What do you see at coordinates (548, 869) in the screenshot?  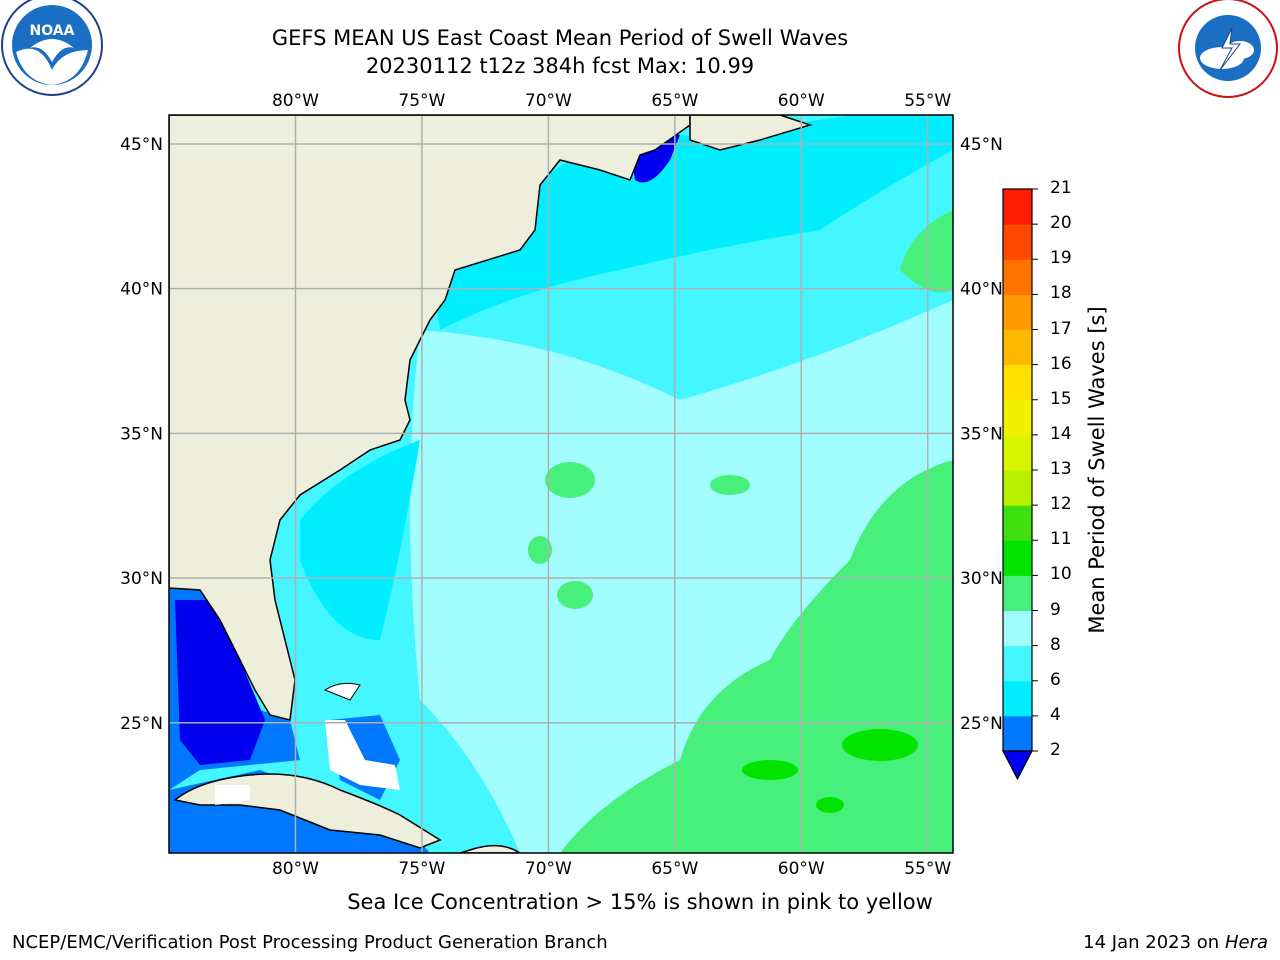 I see `bottom-lon-label-2: 70°W` at bounding box center [548, 869].